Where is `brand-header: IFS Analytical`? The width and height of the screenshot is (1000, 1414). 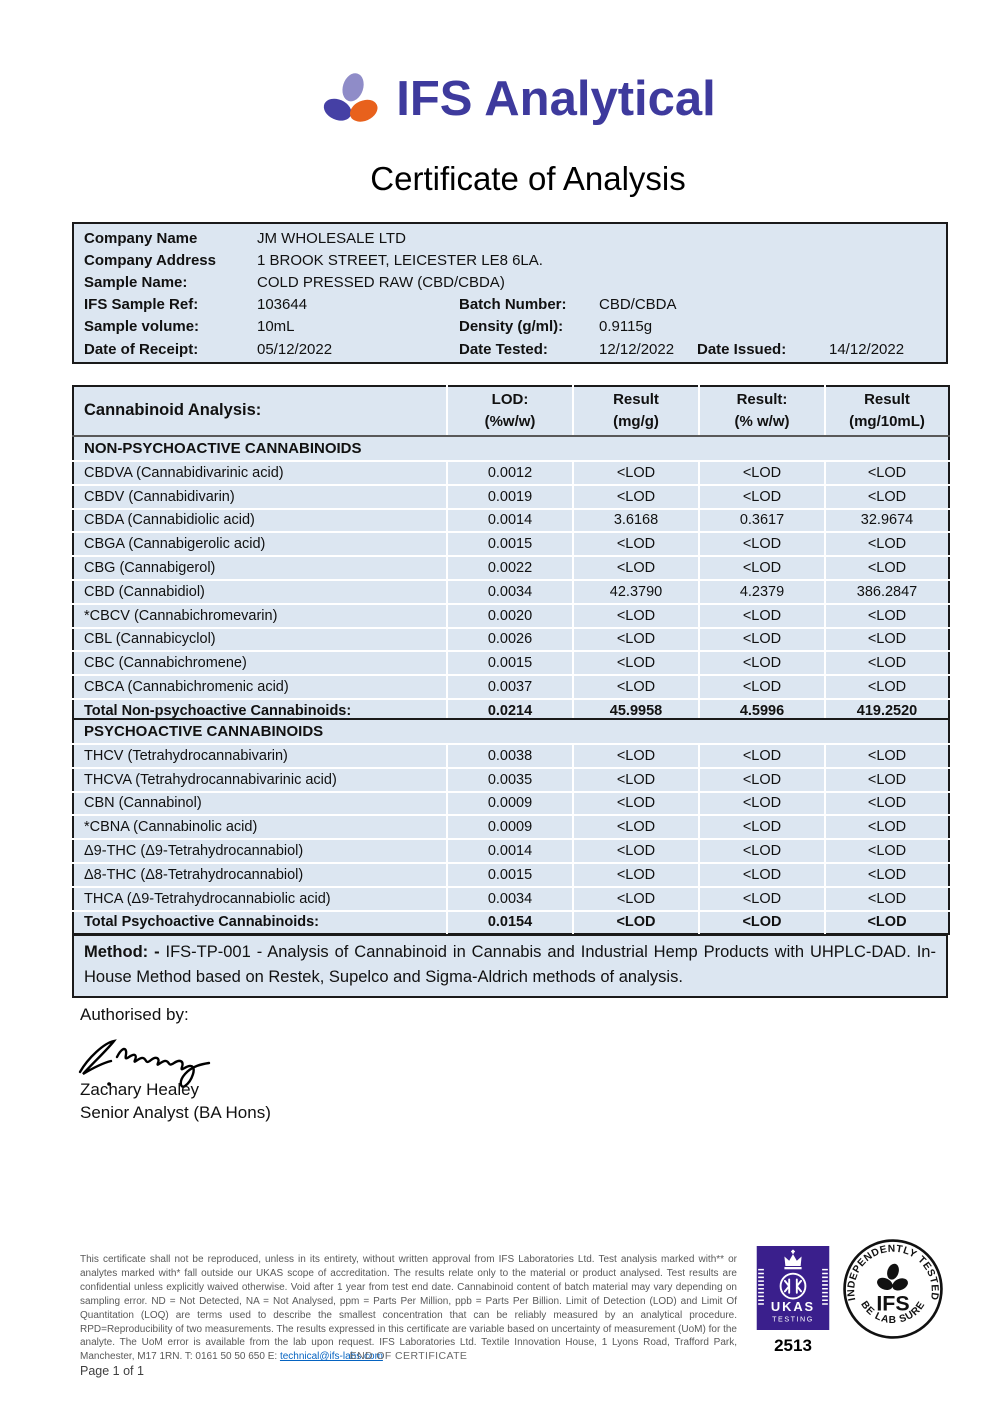
brand-header: IFS Analytical is located at coordinates (509, 99).